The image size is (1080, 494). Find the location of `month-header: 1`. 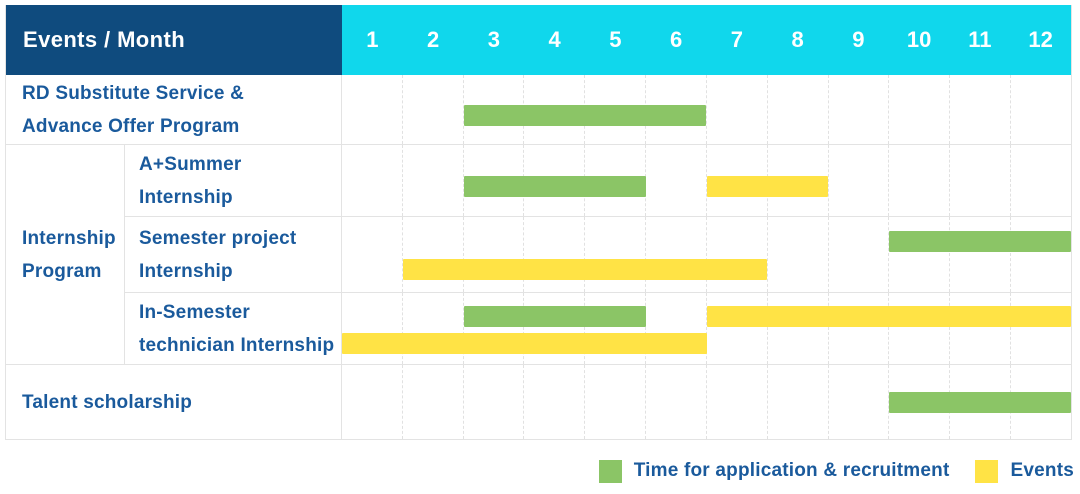

month-header: 1 is located at coordinates (372, 40).